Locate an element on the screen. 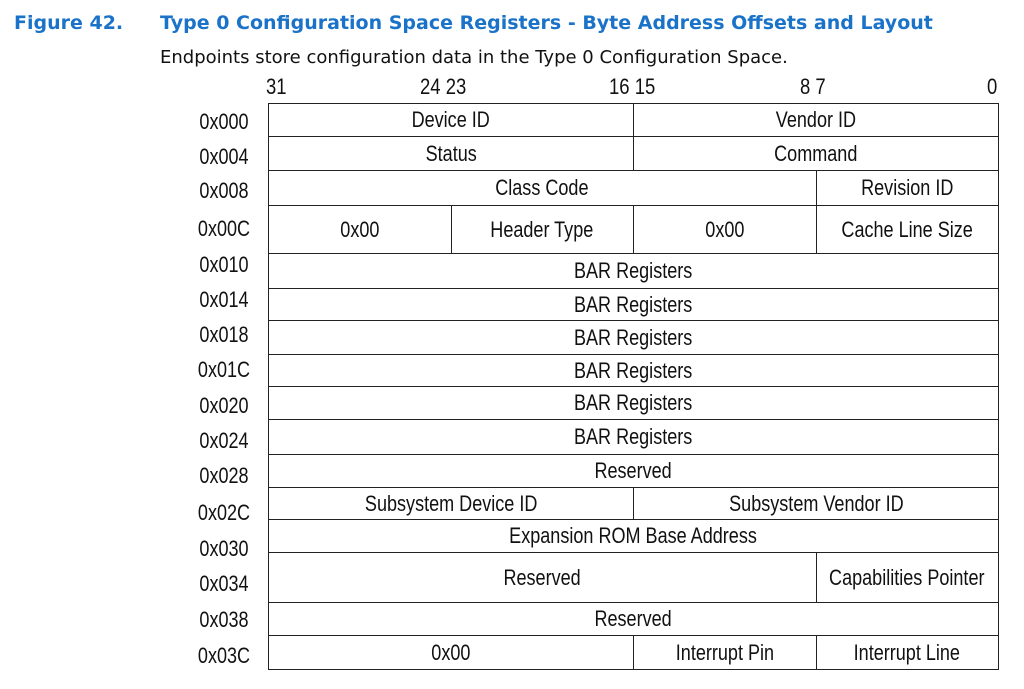  register-row: Subsystem Device ID Subsystem Vendor ID is located at coordinates (634, 504).